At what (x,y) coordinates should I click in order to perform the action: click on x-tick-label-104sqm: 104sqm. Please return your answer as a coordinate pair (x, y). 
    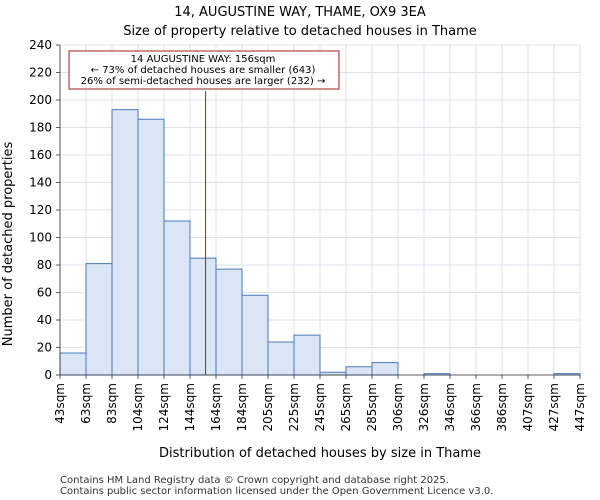
    Looking at the image, I should click on (138, 407).